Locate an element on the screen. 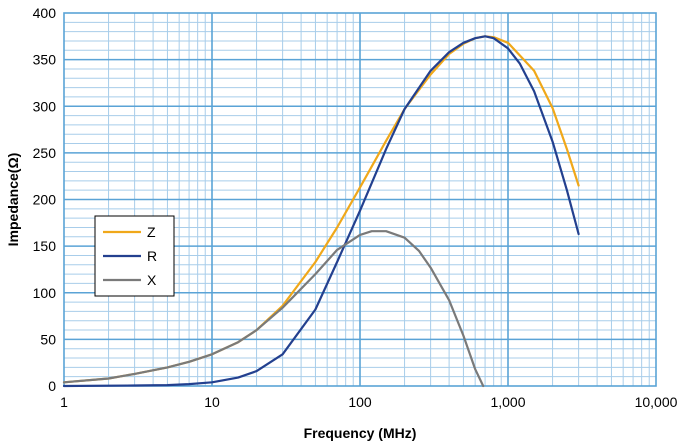 Image resolution: width=679 pixels, height=445 pixels. legend-label-r: R is located at coordinates (152, 256).